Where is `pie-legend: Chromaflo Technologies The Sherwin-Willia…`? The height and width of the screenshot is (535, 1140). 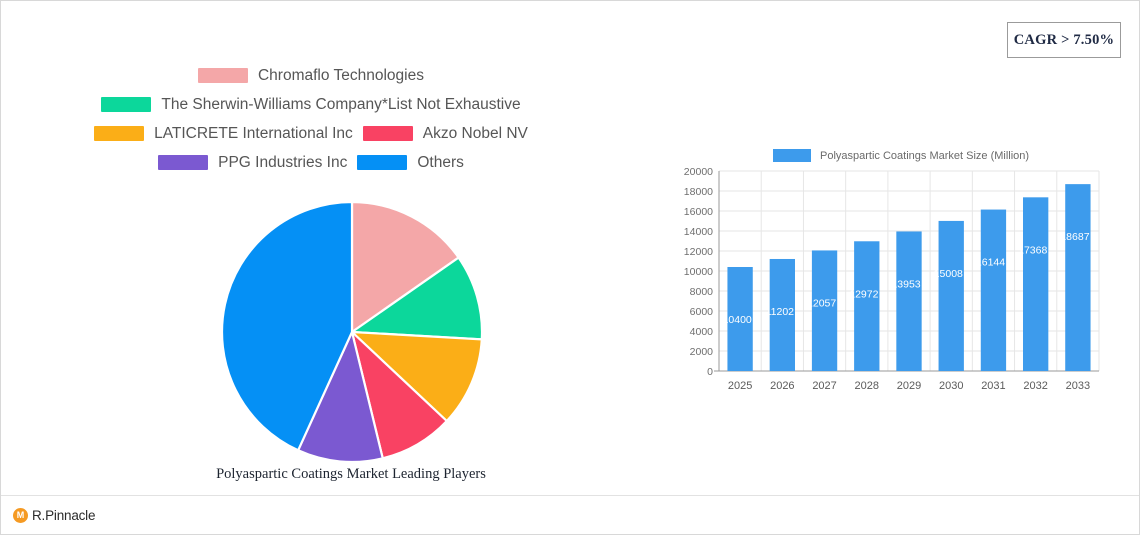 pie-legend: Chromaflo Technologies The Sherwin-Willia… is located at coordinates (311, 119).